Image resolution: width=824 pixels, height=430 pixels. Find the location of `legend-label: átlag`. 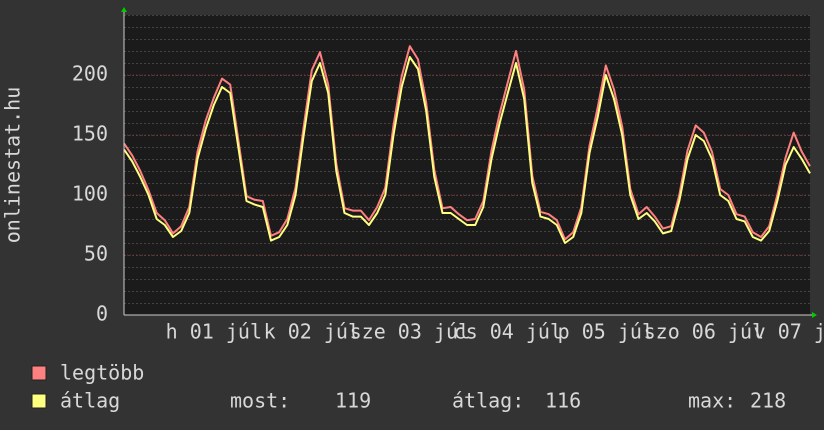

legend-label: átlag is located at coordinates (90, 401).